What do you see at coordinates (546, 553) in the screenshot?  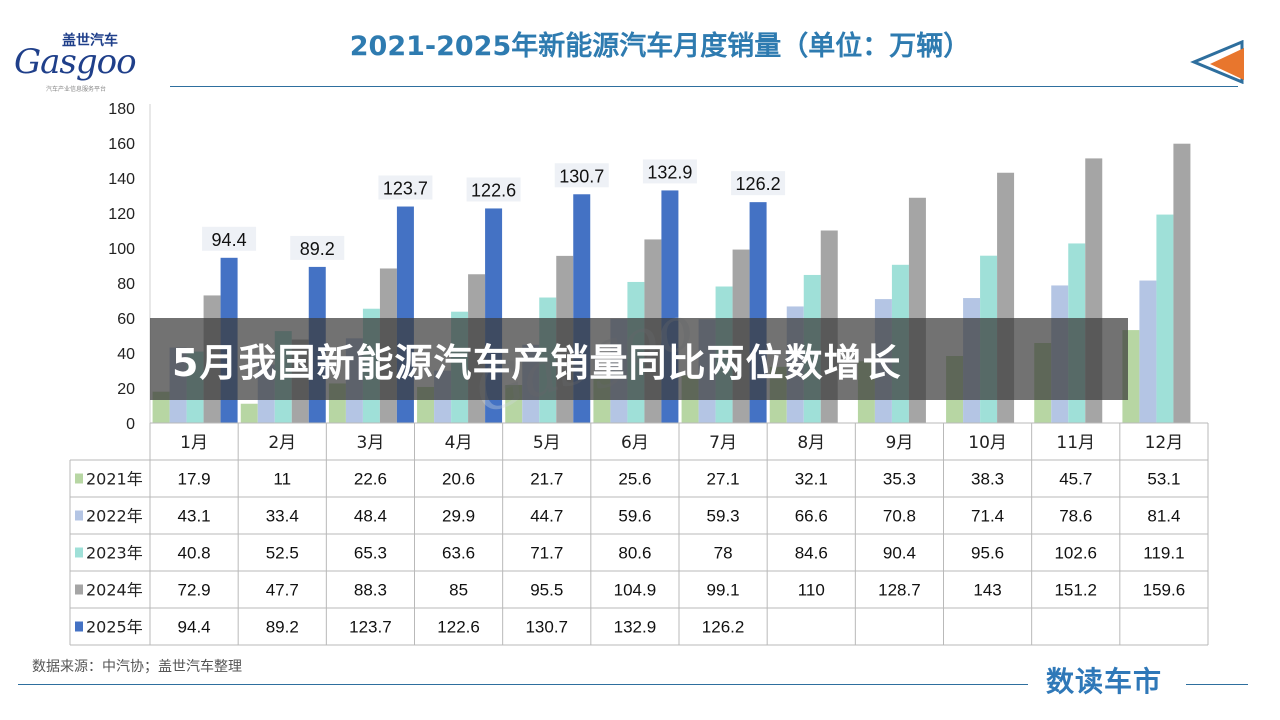 I see `table-cell: 71.7` at bounding box center [546, 553].